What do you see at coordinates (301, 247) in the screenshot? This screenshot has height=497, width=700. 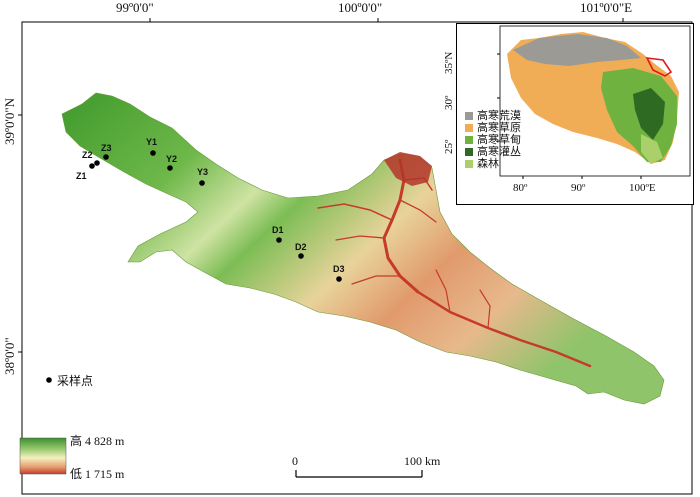 I see `site-label-d2: D2` at bounding box center [301, 247].